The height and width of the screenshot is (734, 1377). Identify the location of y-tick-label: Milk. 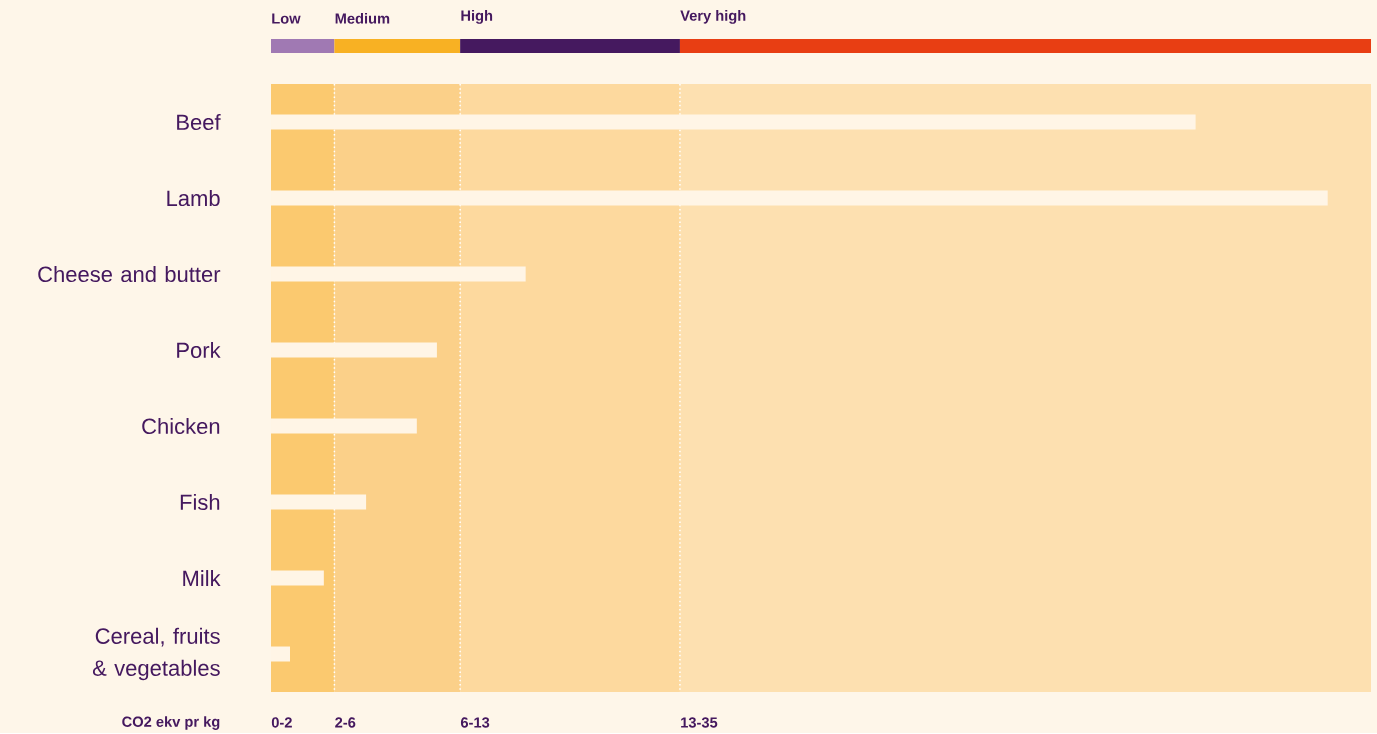
(202, 577).